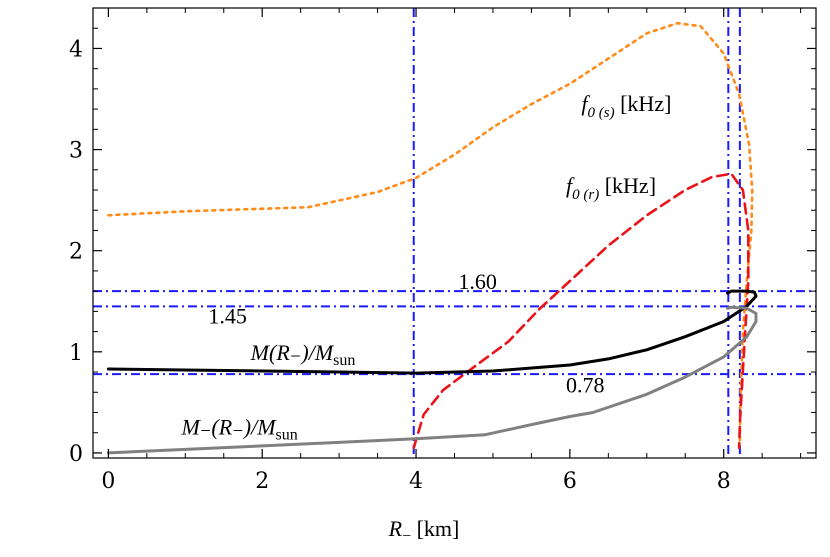  What do you see at coordinates (76, 49) in the screenshot?
I see `y-tick-label-4: 4` at bounding box center [76, 49].